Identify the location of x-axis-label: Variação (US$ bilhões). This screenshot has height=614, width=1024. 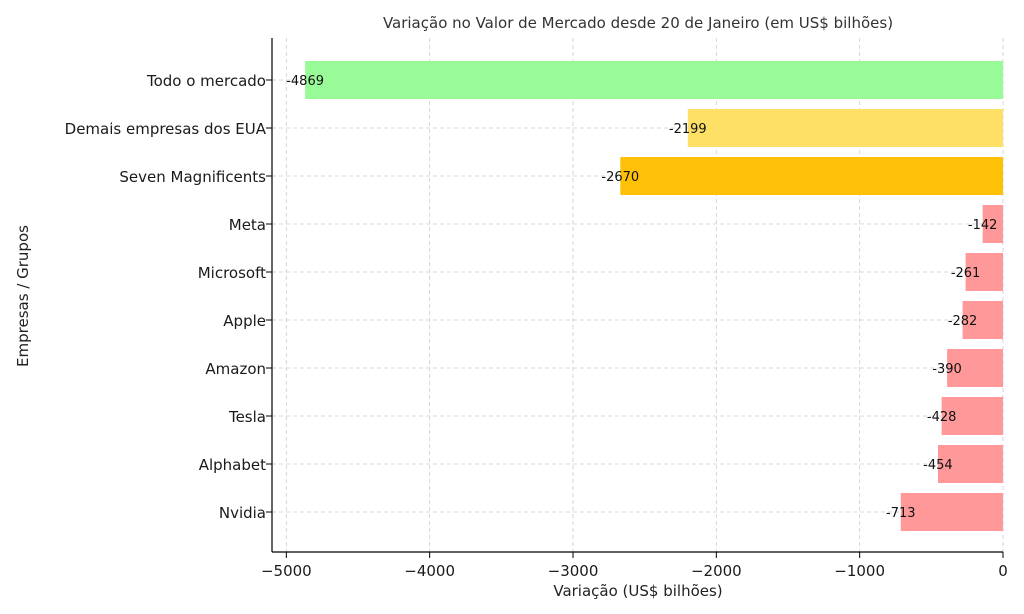
(637, 591).